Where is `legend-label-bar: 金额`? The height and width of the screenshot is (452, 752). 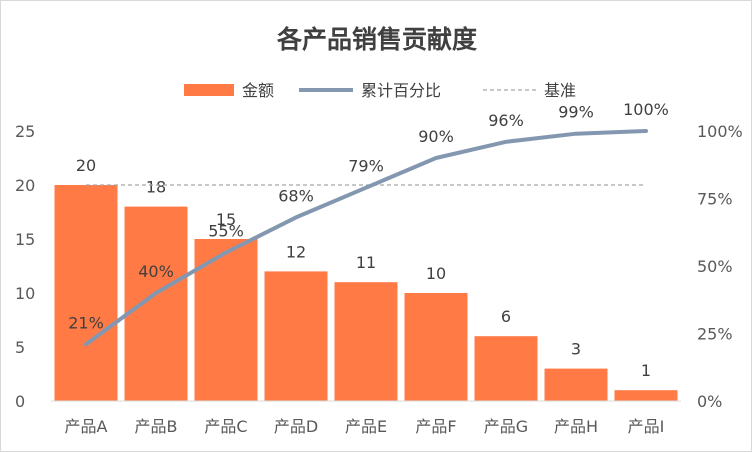
legend-label-bar: 金额 is located at coordinates (258, 90).